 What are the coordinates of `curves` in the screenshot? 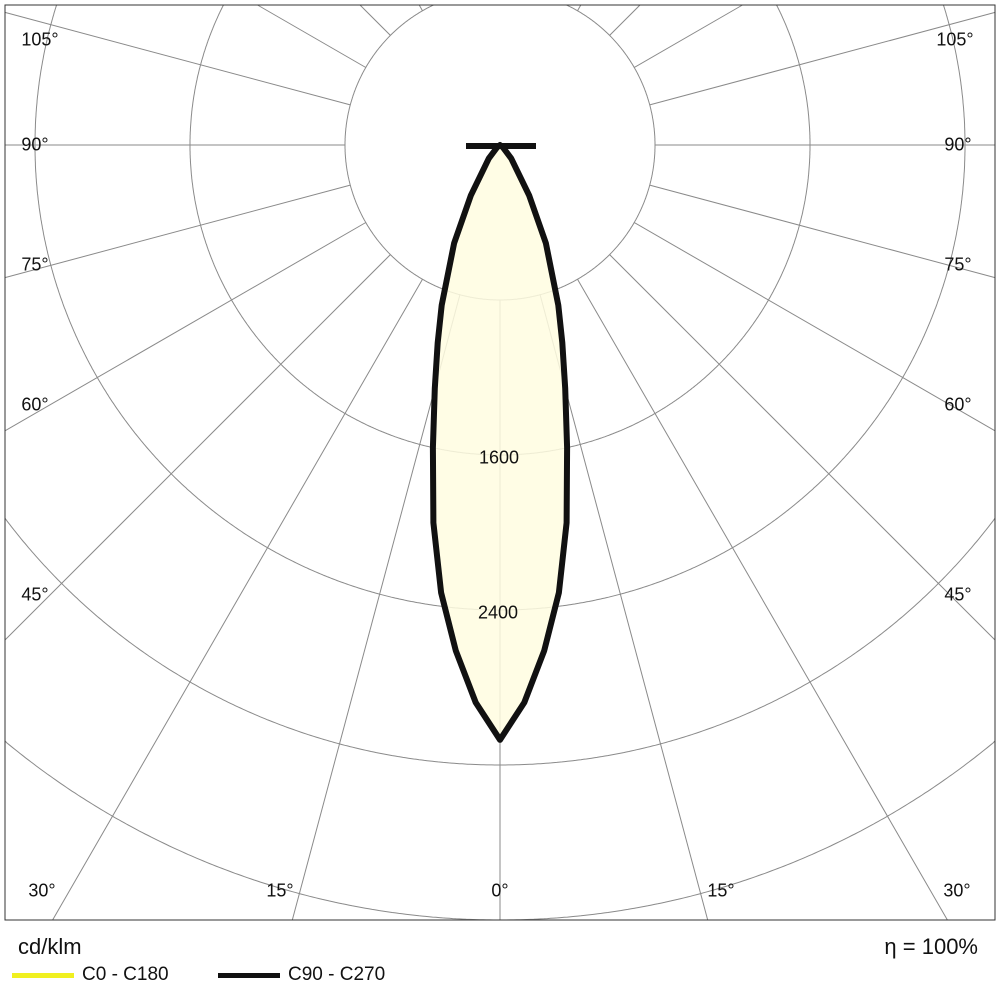 It's located at (500, 442).